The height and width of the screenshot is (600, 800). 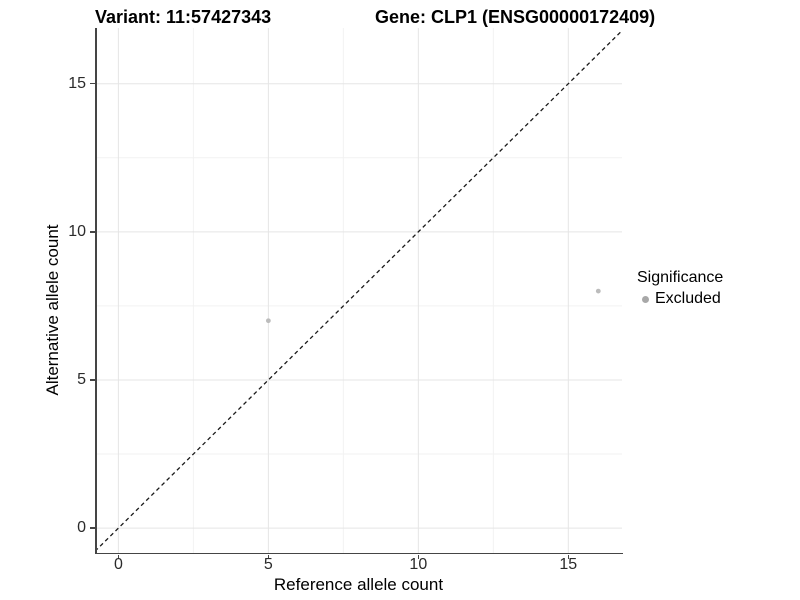 What do you see at coordinates (680, 288) in the screenshot?
I see `legend: Significance Excluded` at bounding box center [680, 288].